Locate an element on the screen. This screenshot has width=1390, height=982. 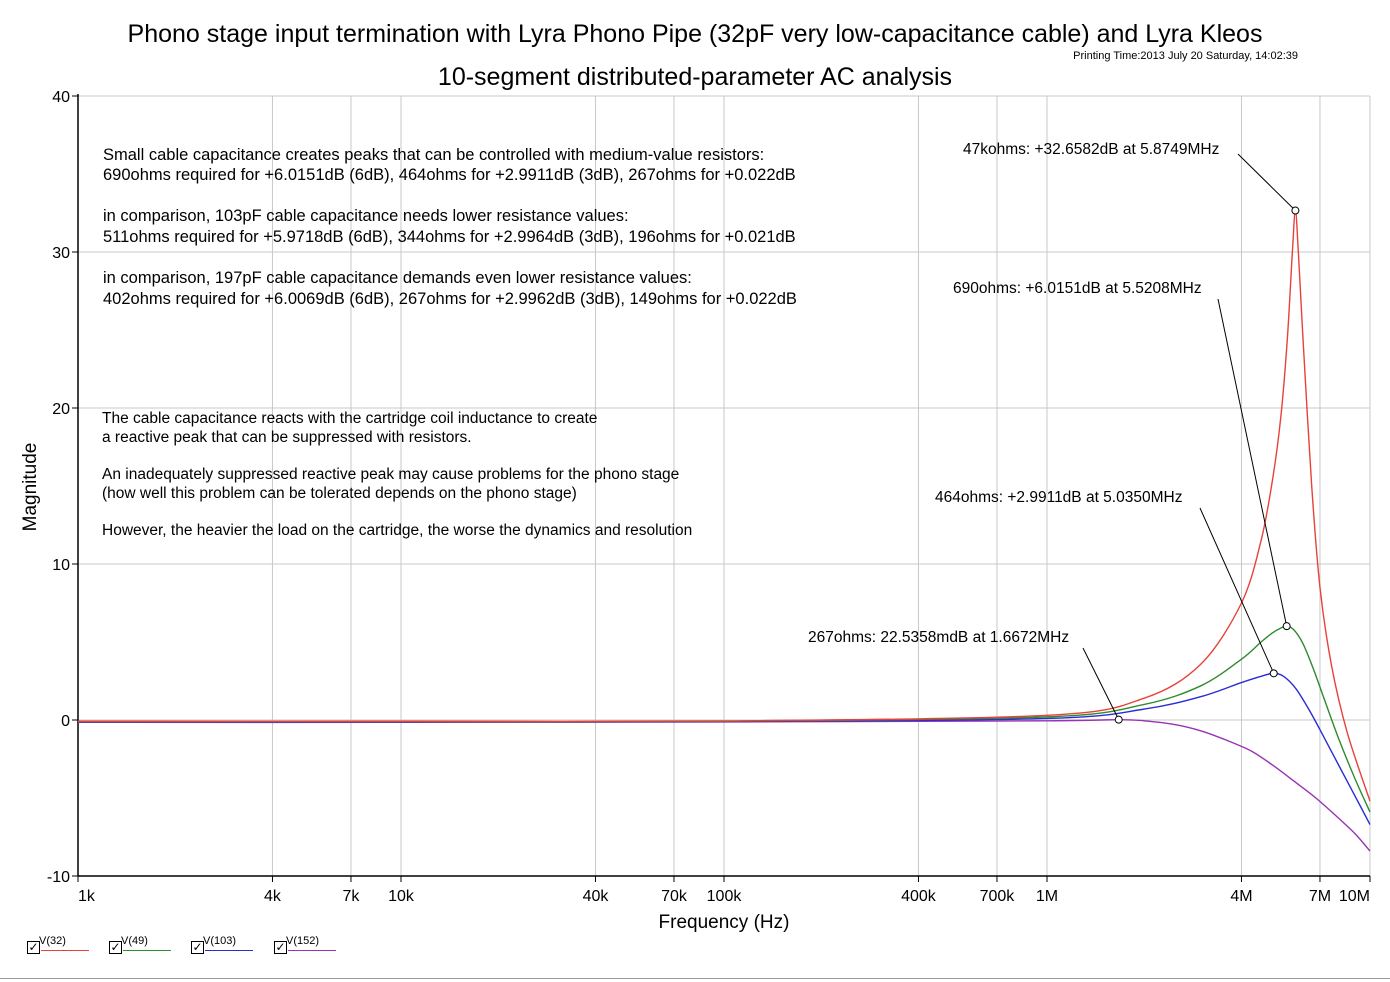
legend-item: ✓ V(152) is located at coordinates (314, 945).